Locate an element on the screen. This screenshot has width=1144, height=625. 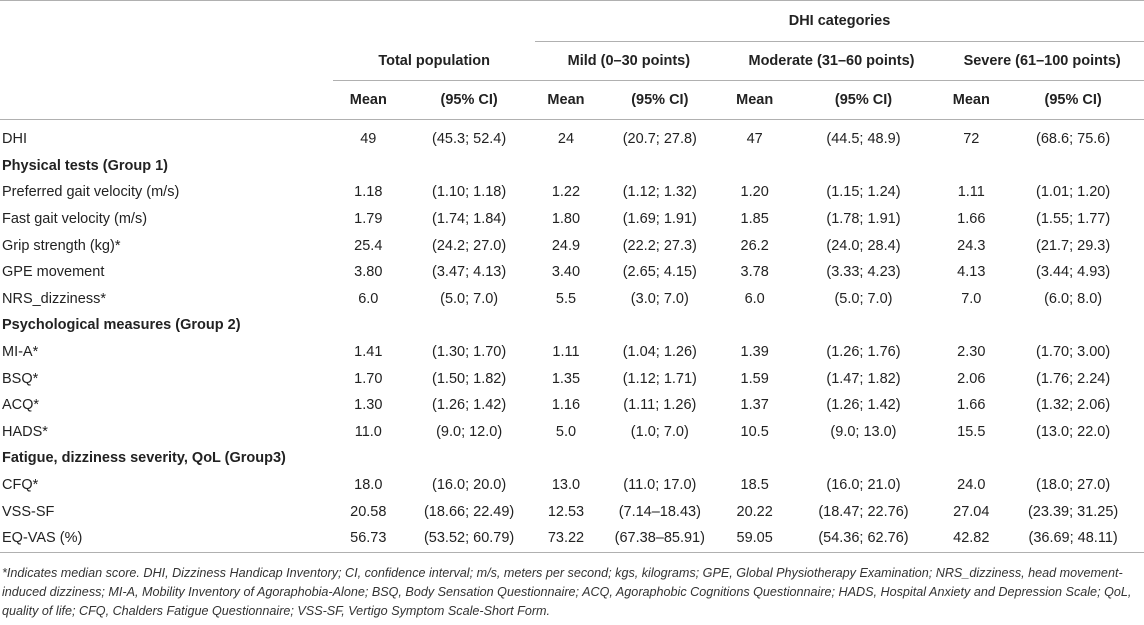
column-total-population: Total population is located at coordinates (434, 61).